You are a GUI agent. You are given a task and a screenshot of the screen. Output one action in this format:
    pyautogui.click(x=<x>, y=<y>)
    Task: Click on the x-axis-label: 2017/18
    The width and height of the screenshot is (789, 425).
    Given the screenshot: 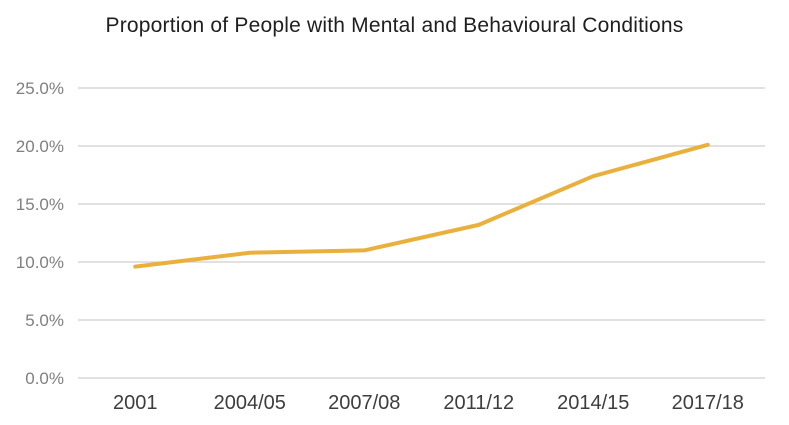 What is the action you would take?
    pyautogui.click(x=708, y=403)
    